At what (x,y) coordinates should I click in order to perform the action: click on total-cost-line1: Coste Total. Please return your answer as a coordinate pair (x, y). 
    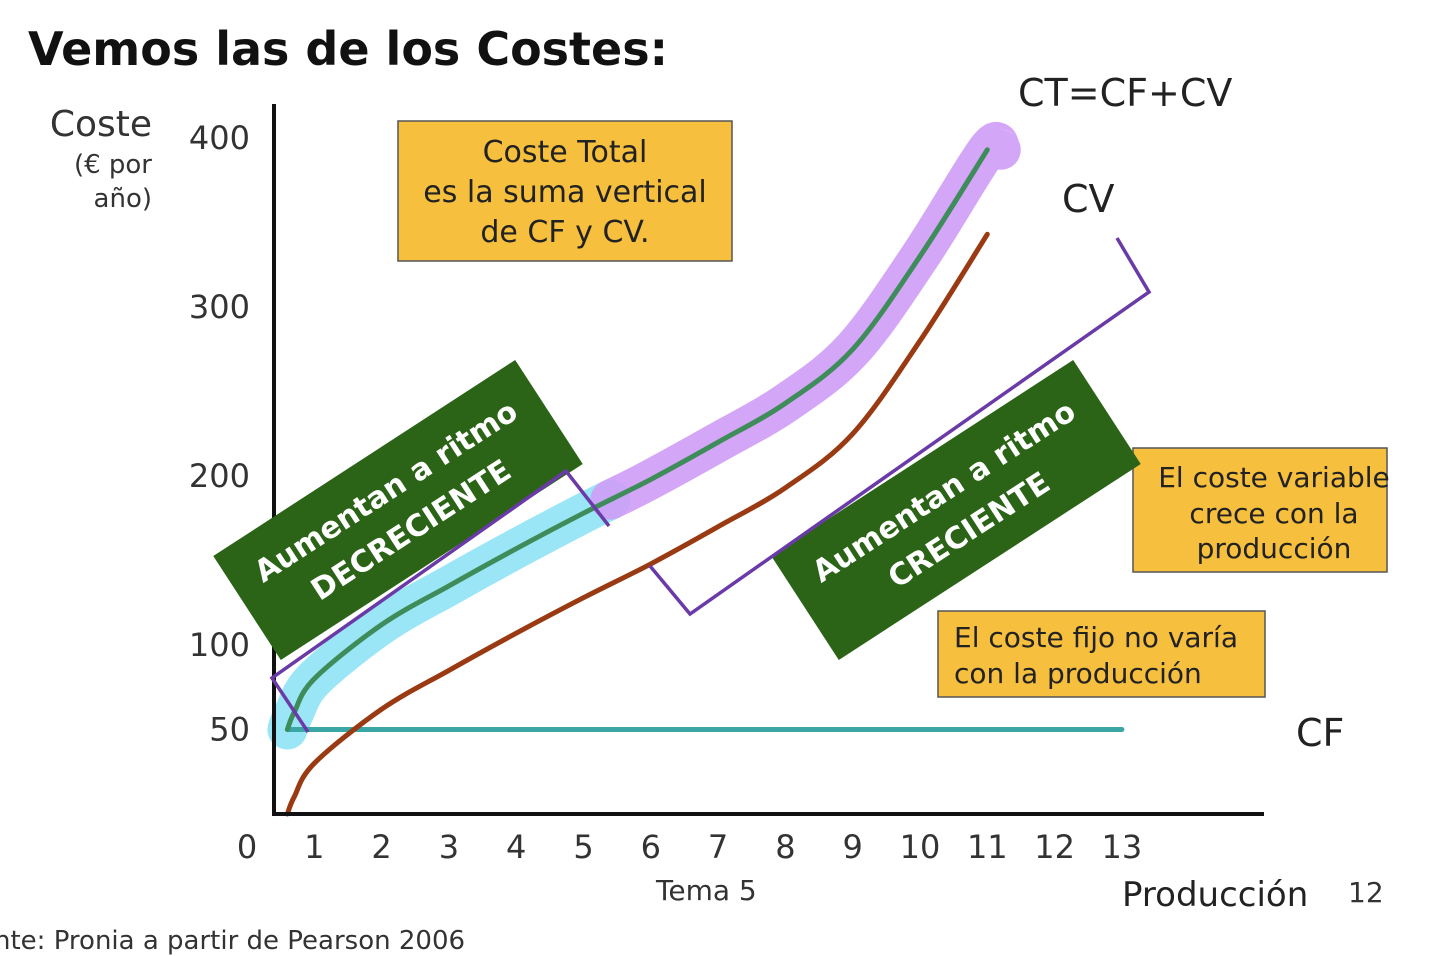
    Looking at the image, I should click on (565, 152).